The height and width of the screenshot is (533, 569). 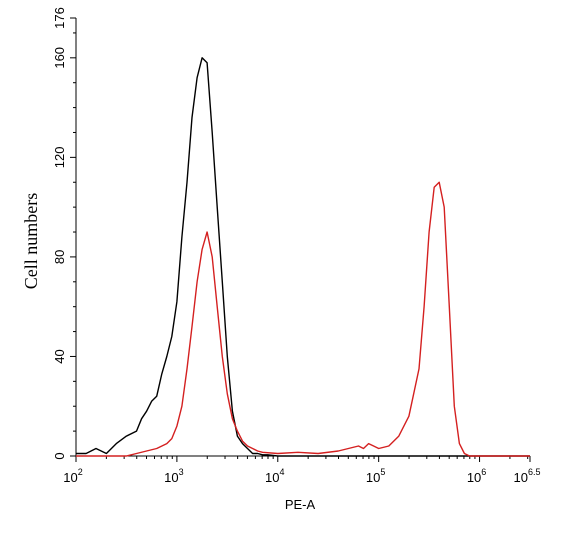 I want to click on y-tick-label: 0, so click(x=59, y=455).